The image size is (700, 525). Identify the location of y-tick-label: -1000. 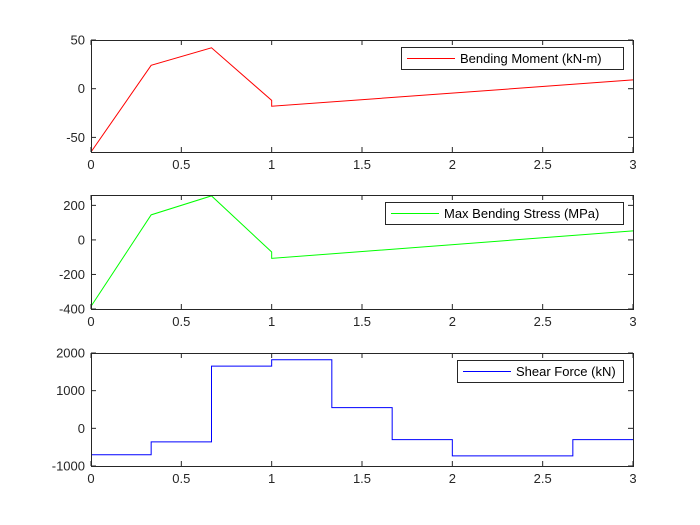
(68, 466).